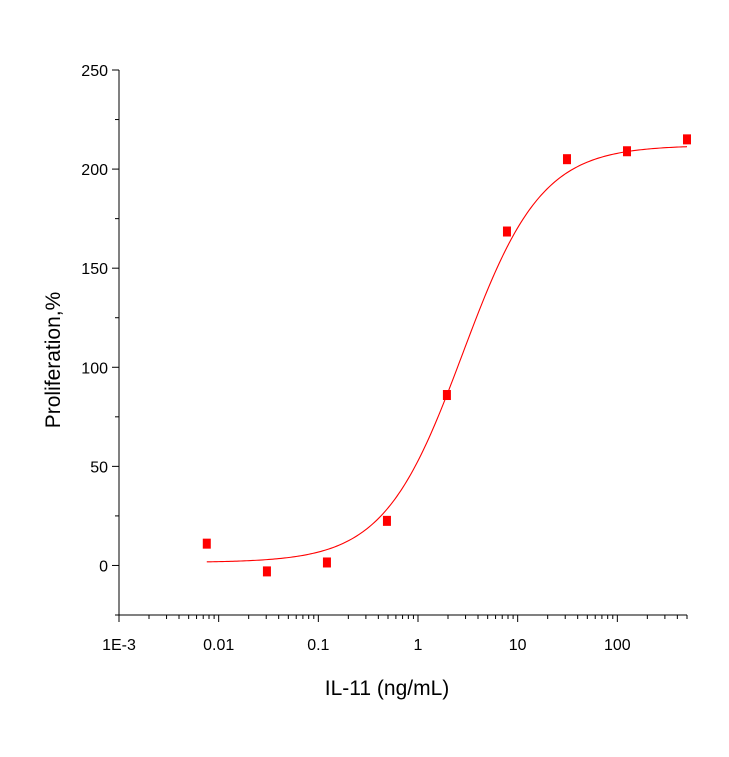 The image size is (729, 757). I want to click on x-tick-label: 100, so click(617, 645).